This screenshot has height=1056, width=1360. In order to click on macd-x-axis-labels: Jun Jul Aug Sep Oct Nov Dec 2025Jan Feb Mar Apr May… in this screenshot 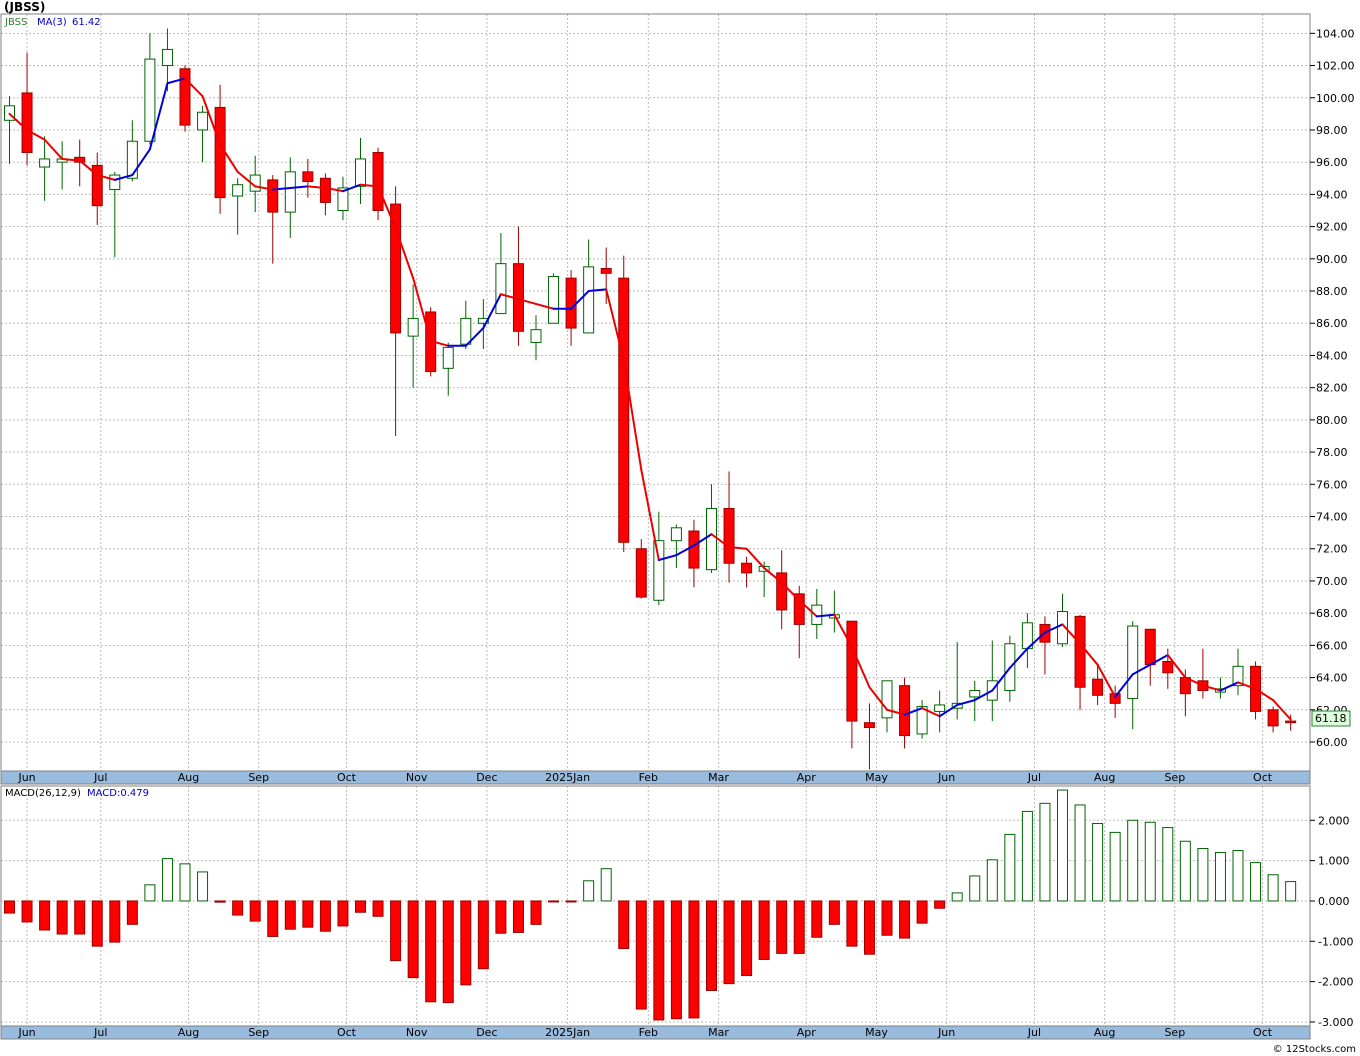, I will do `click(644, 1032)`.